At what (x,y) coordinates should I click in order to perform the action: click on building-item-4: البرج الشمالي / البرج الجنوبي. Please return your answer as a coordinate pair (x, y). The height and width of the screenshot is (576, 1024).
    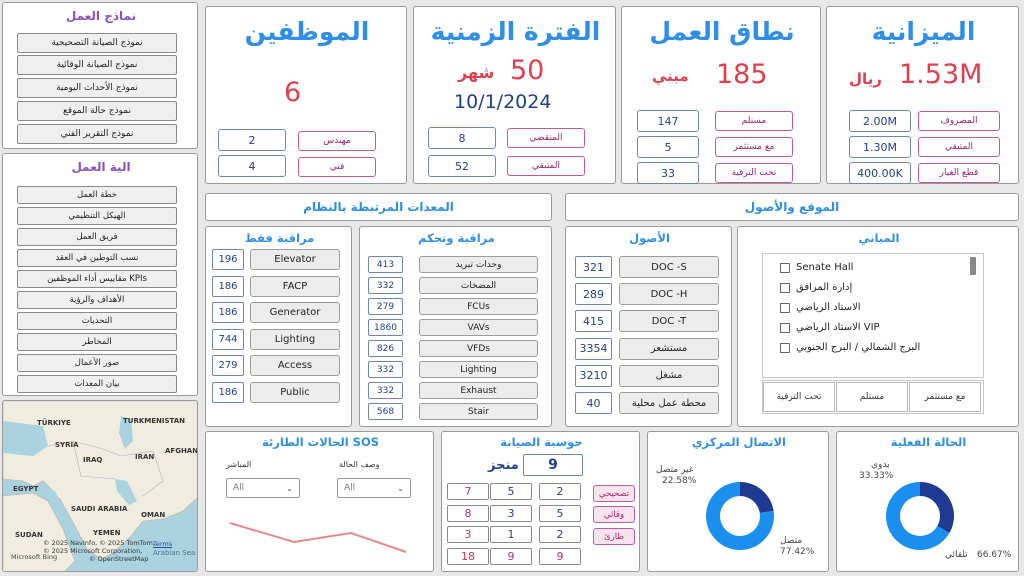
    Looking at the image, I should click on (847, 347).